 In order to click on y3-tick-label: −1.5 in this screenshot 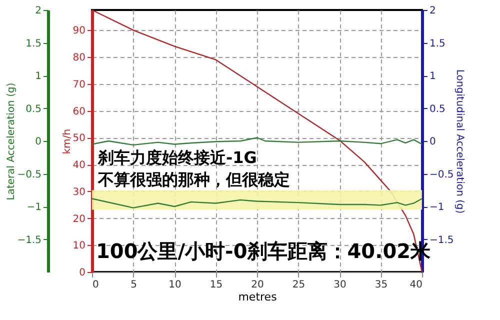, I will do `click(29, 240)`.